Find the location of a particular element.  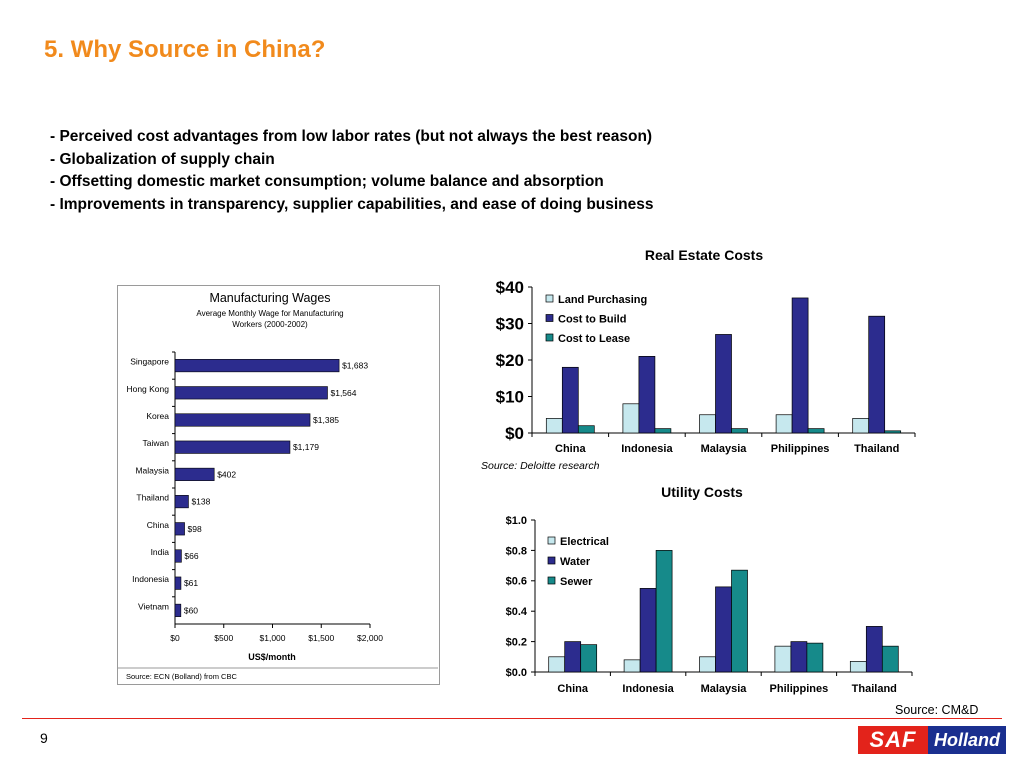

utility-category-label: Indonesia is located at coordinates (648, 689).